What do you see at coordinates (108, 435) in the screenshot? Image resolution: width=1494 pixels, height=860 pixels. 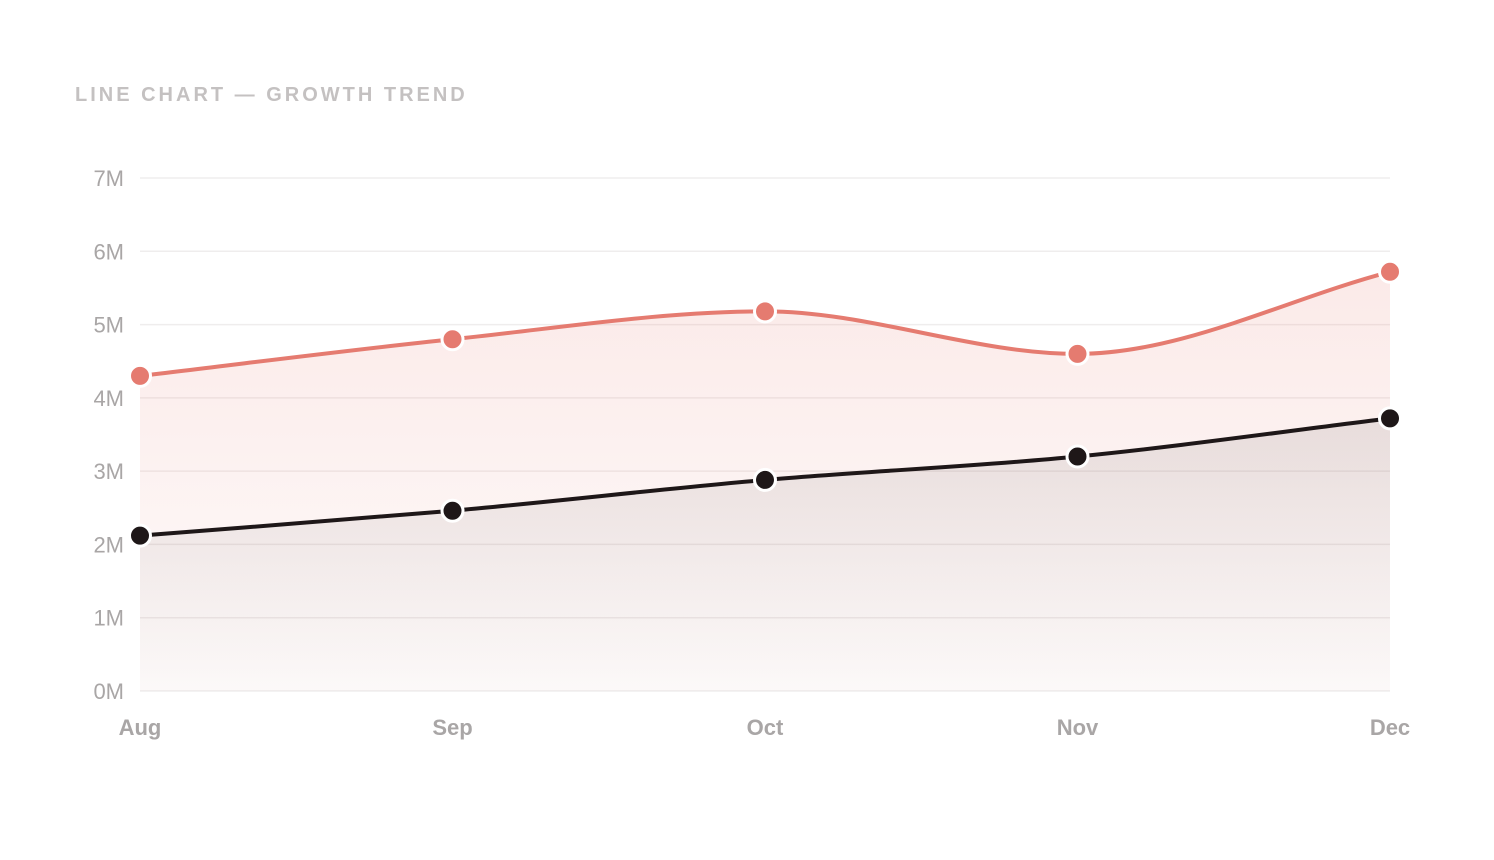 I see `y-axis-ticks: 0M 1M 2M 3M 4M 5M 6M 7M` at bounding box center [108, 435].